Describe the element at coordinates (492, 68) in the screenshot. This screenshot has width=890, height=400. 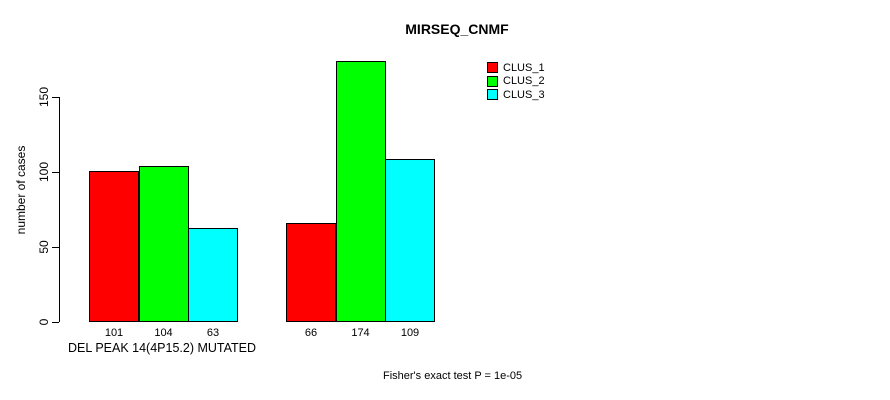
I see `legend-swatch-clus1` at that location.